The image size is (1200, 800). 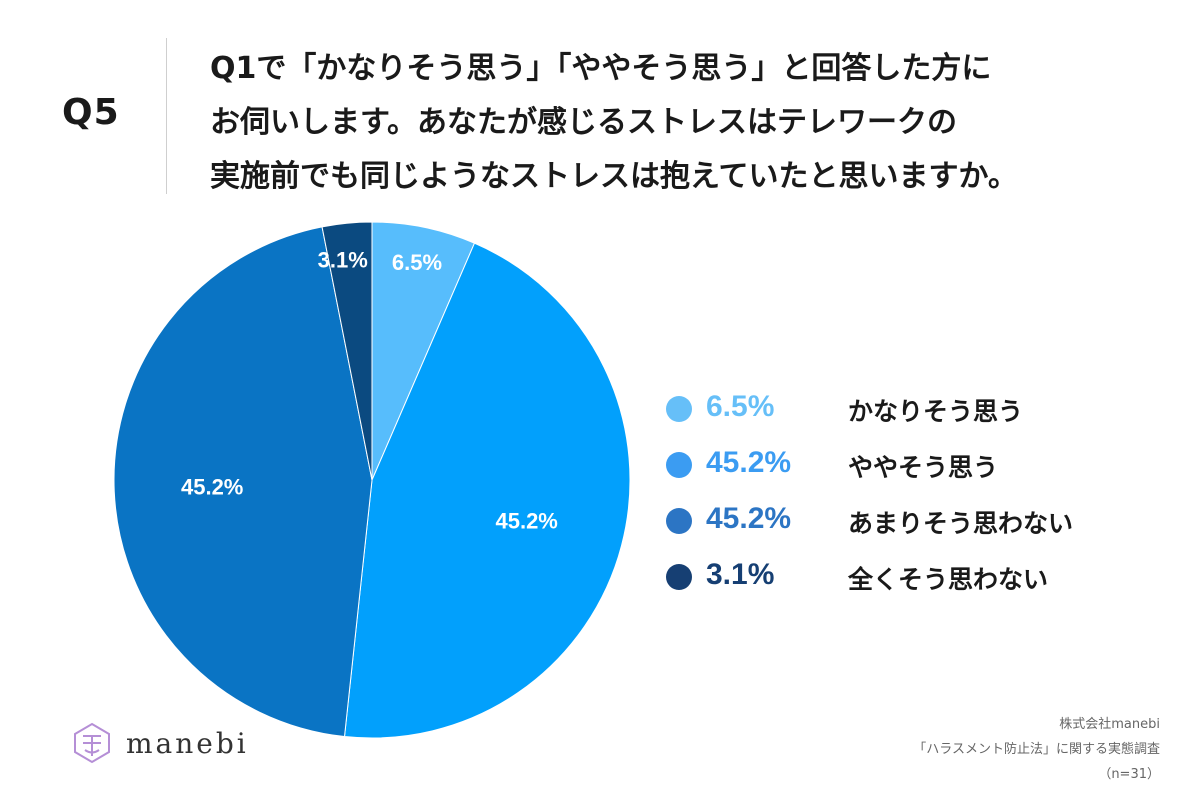 I want to click on question-number: Q5, so click(x=91, y=112).